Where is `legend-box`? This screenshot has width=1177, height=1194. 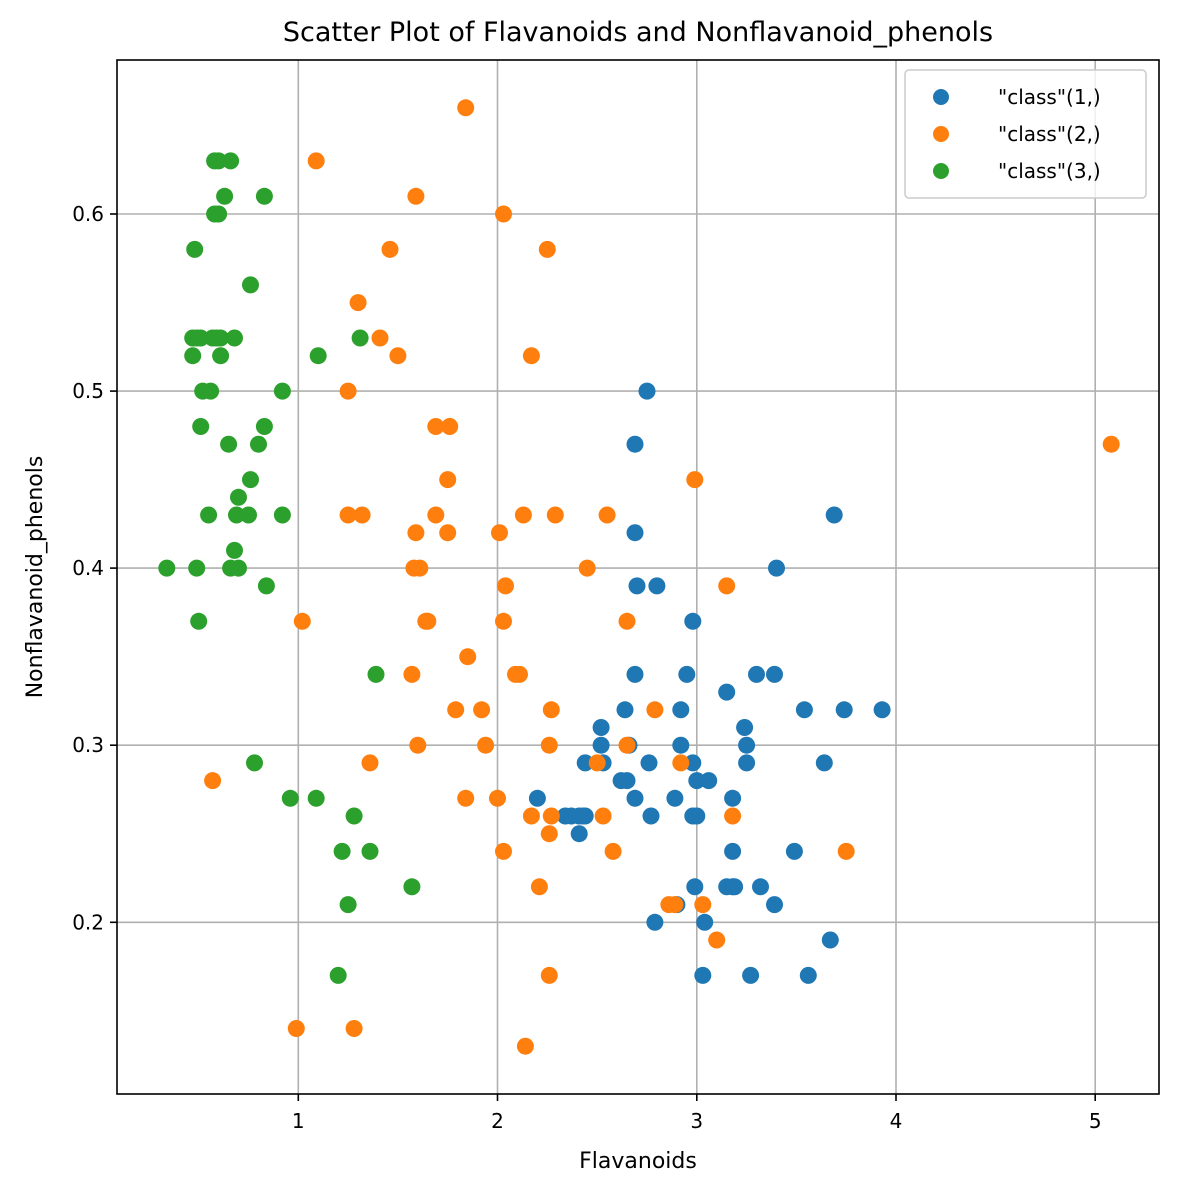 legend-box is located at coordinates (1025, 134).